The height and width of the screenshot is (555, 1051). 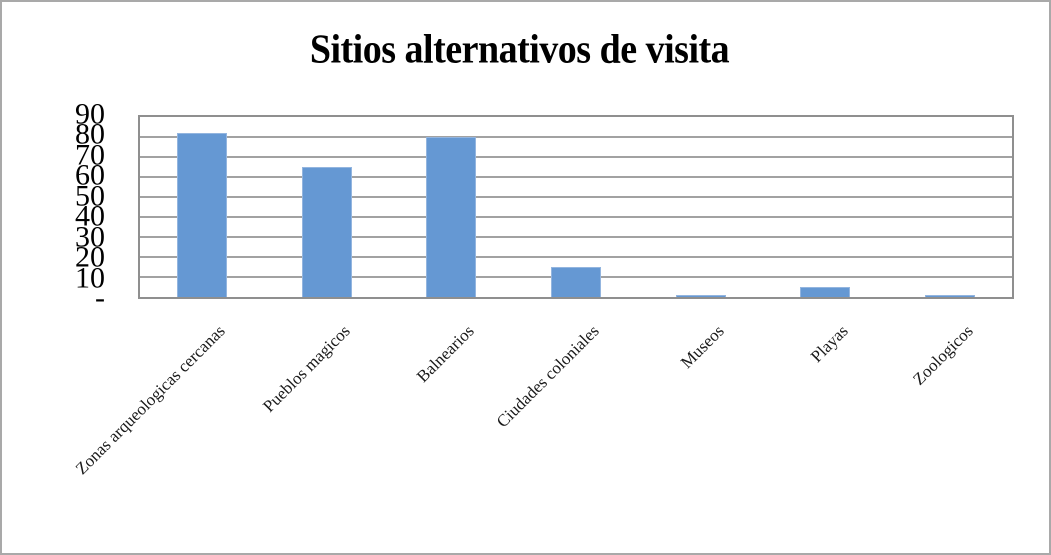 What do you see at coordinates (90, 134) in the screenshot?
I see `y-axis-tick-label: 80` at bounding box center [90, 134].